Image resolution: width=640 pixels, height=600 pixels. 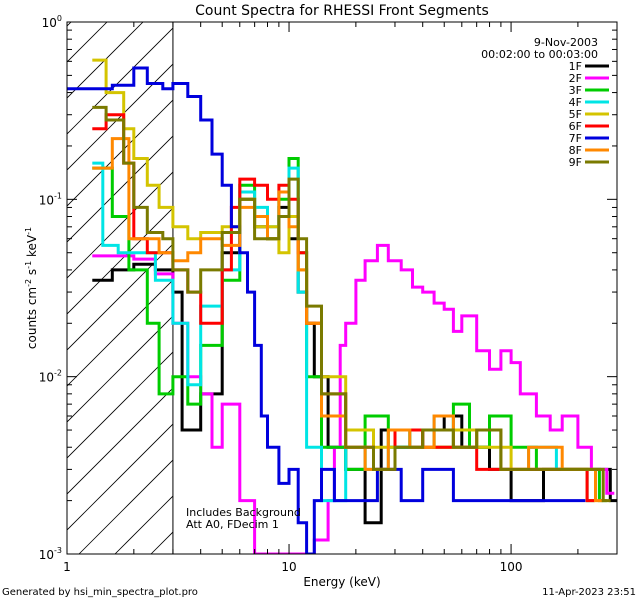 I want to click on legend-date: 9-Nov-2003, so click(x=566, y=42).